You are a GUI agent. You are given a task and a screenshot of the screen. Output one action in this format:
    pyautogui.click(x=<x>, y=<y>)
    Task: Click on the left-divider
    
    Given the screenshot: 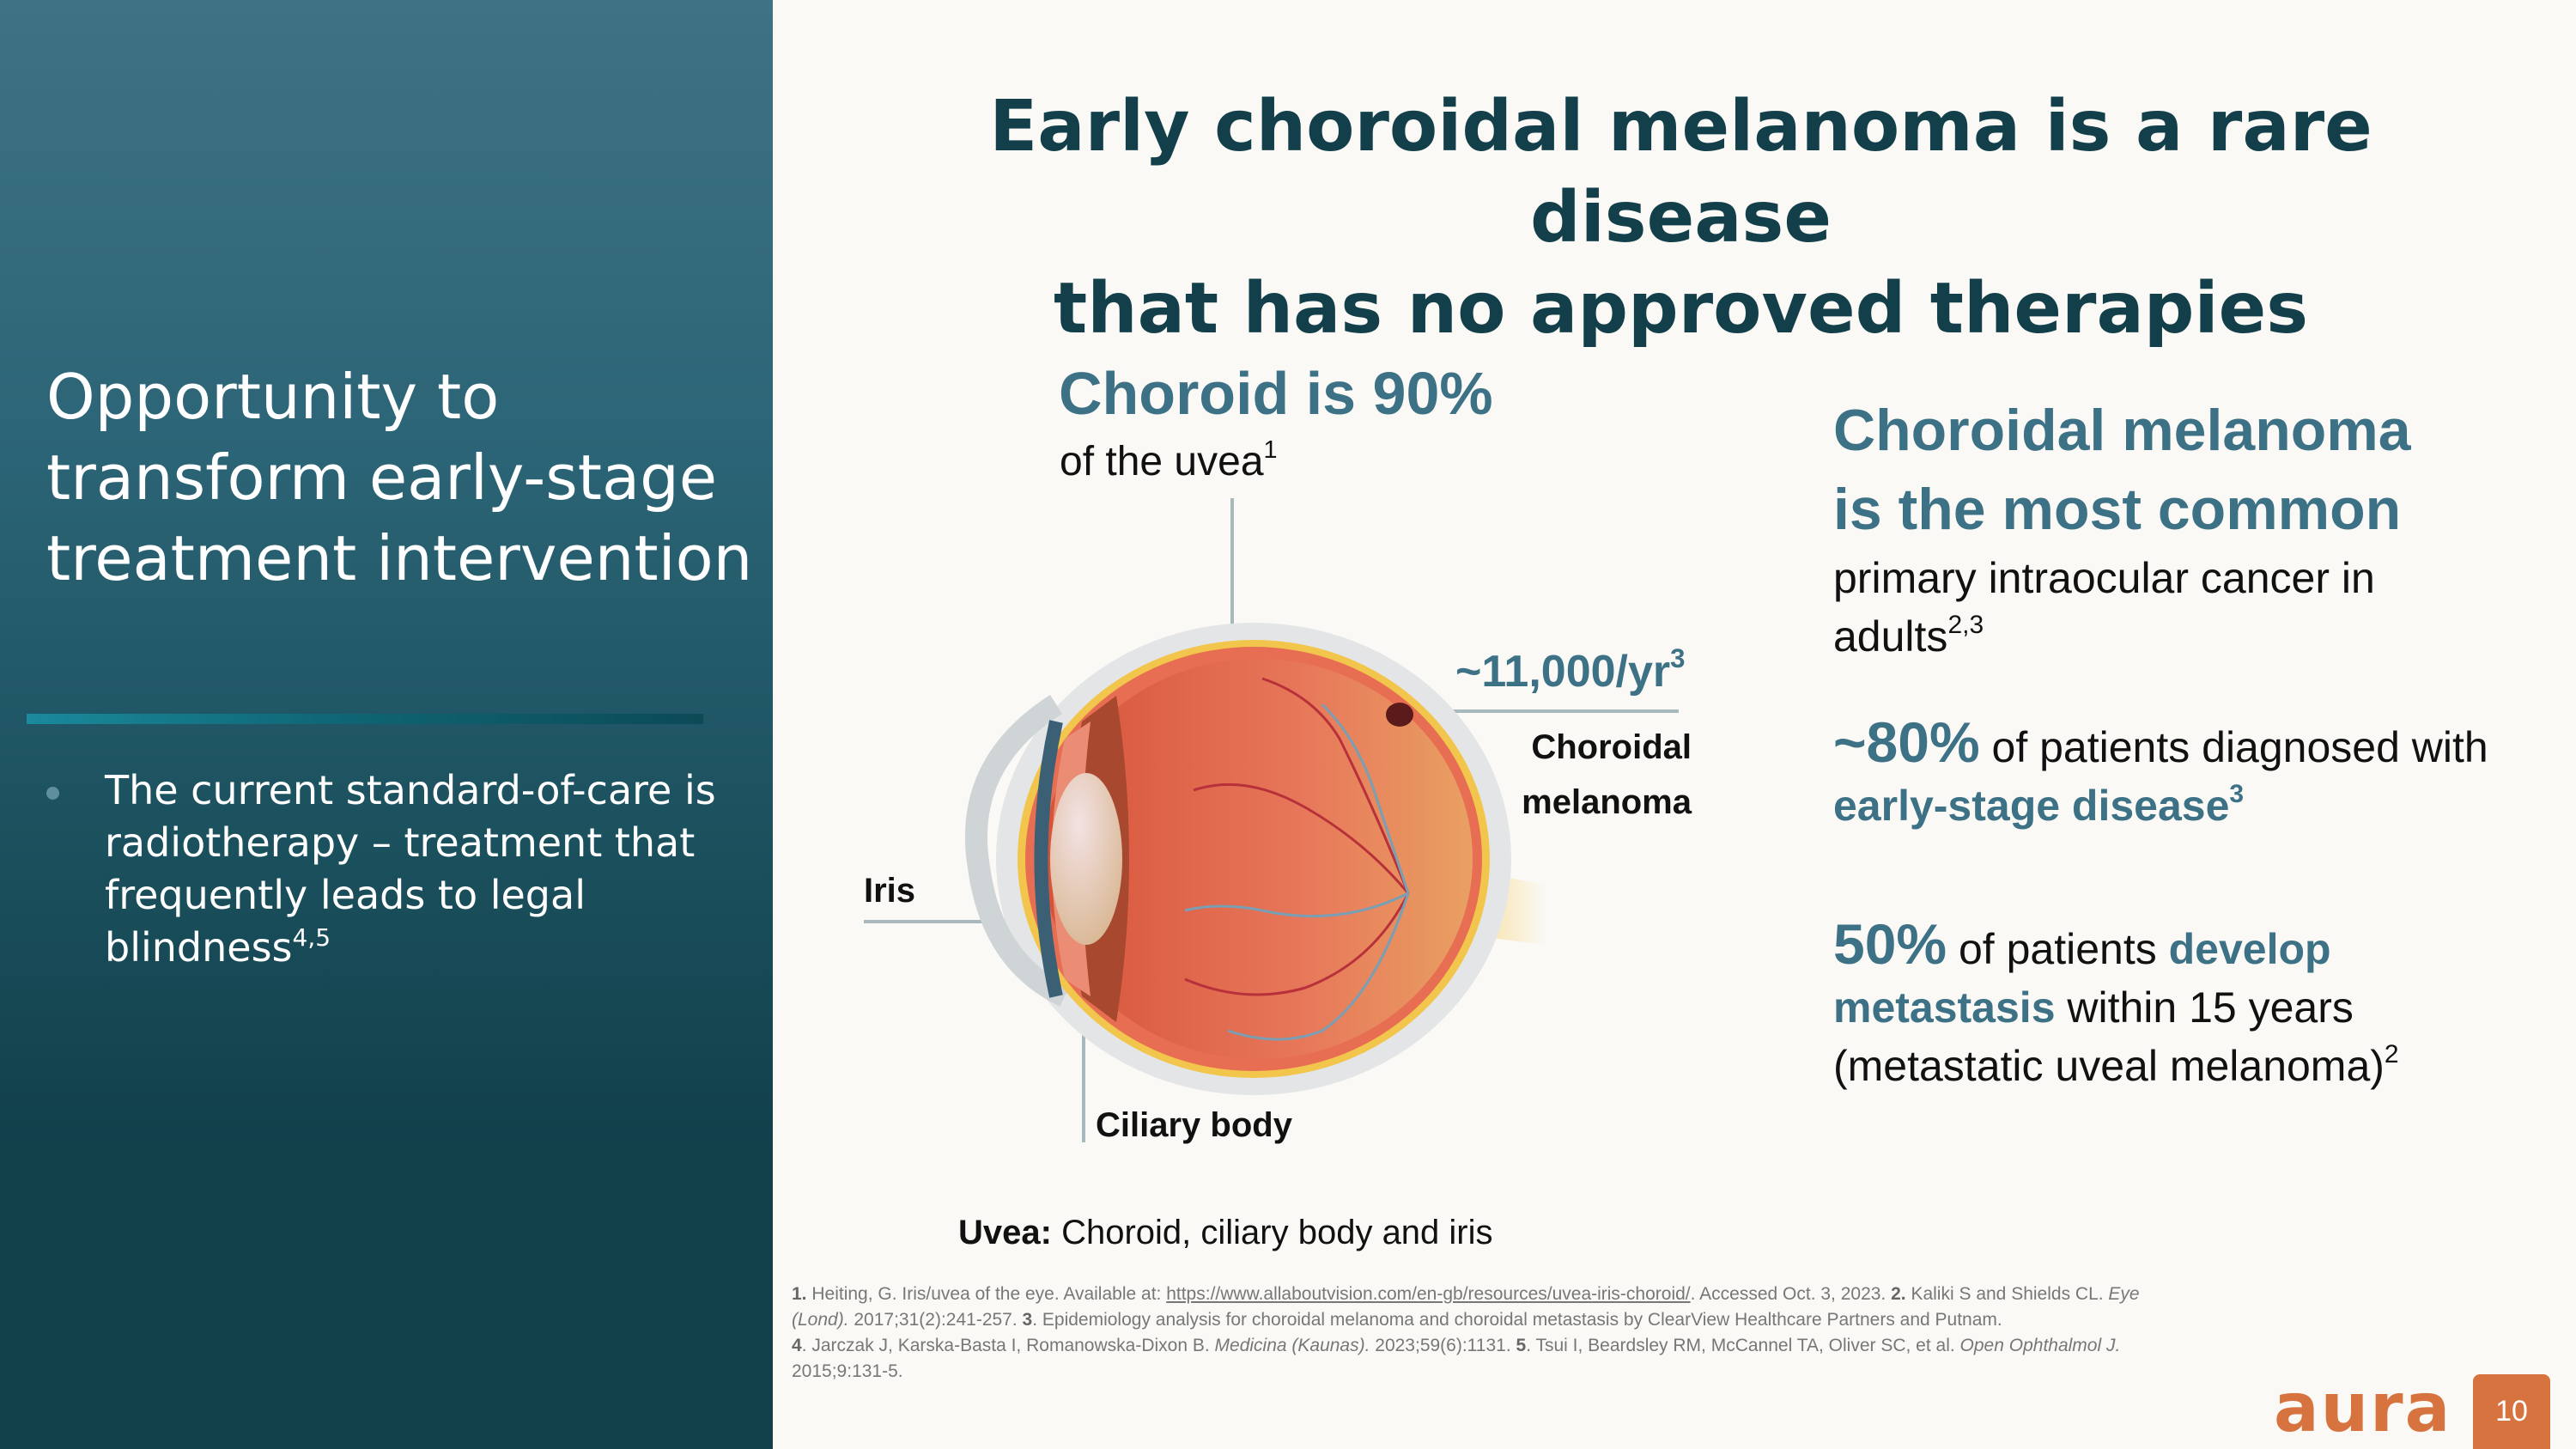 What is the action you would take?
    pyautogui.click(x=365, y=719)
    